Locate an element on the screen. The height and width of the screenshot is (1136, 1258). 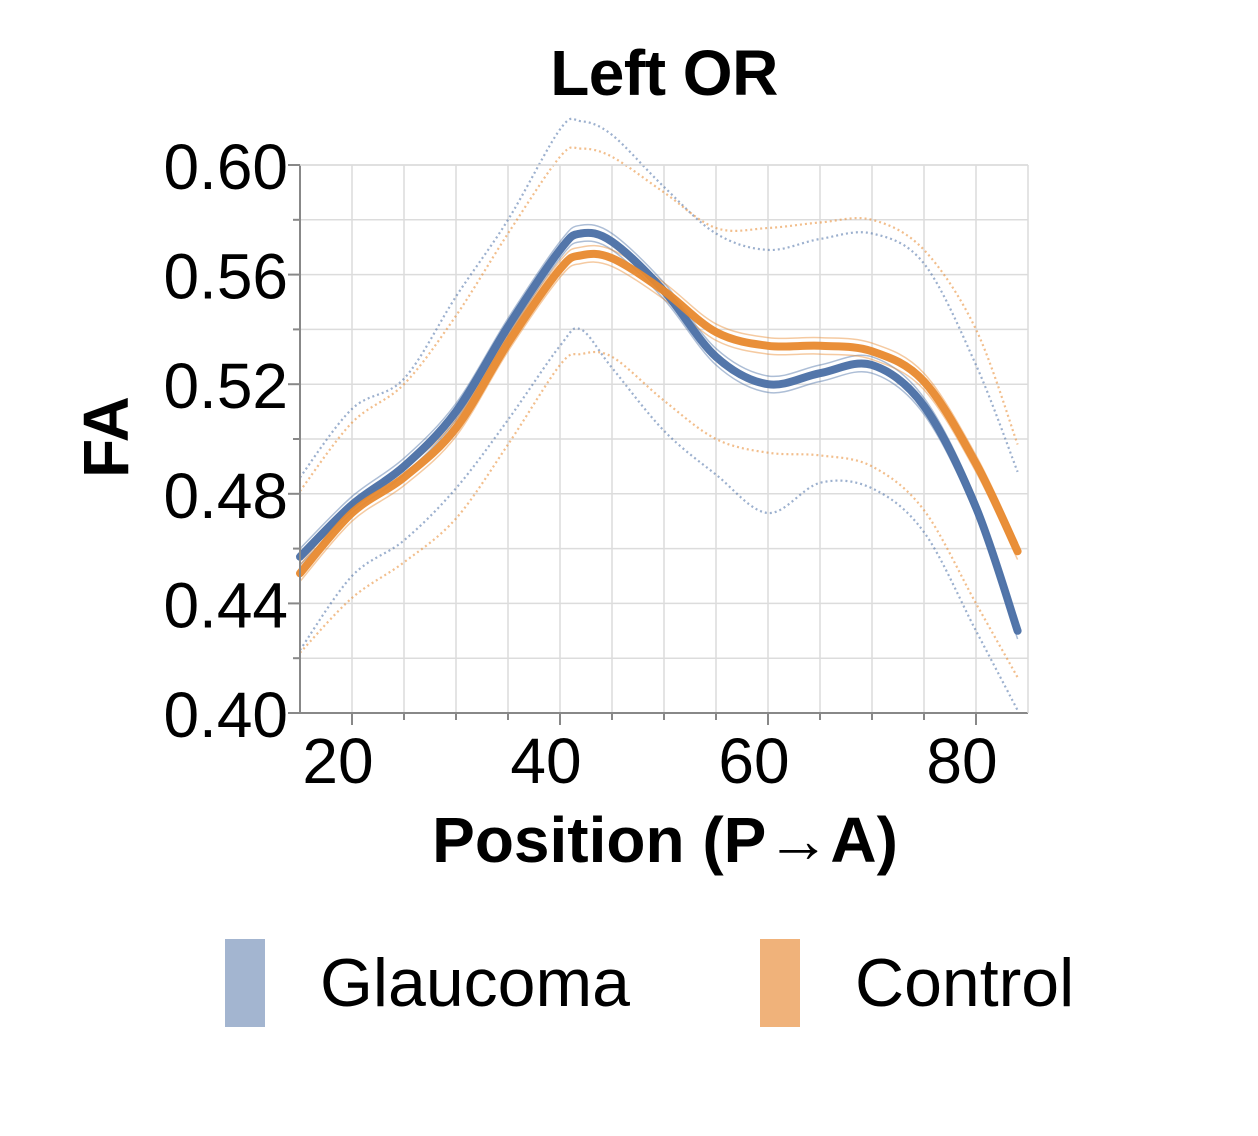
legend: Glaucoma Control is located at coordinates (629, 983).